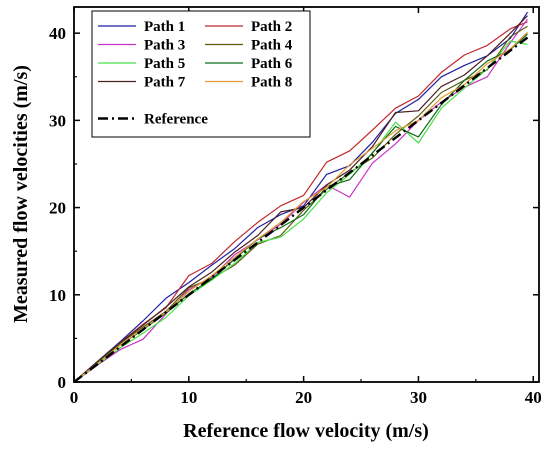 The height and width of the screenshot is (450, 550). Describe the element at coordinates (21, 194) in the screenshot. I see `y-axis-title: Measured flow velocities (m/s)` at that location.